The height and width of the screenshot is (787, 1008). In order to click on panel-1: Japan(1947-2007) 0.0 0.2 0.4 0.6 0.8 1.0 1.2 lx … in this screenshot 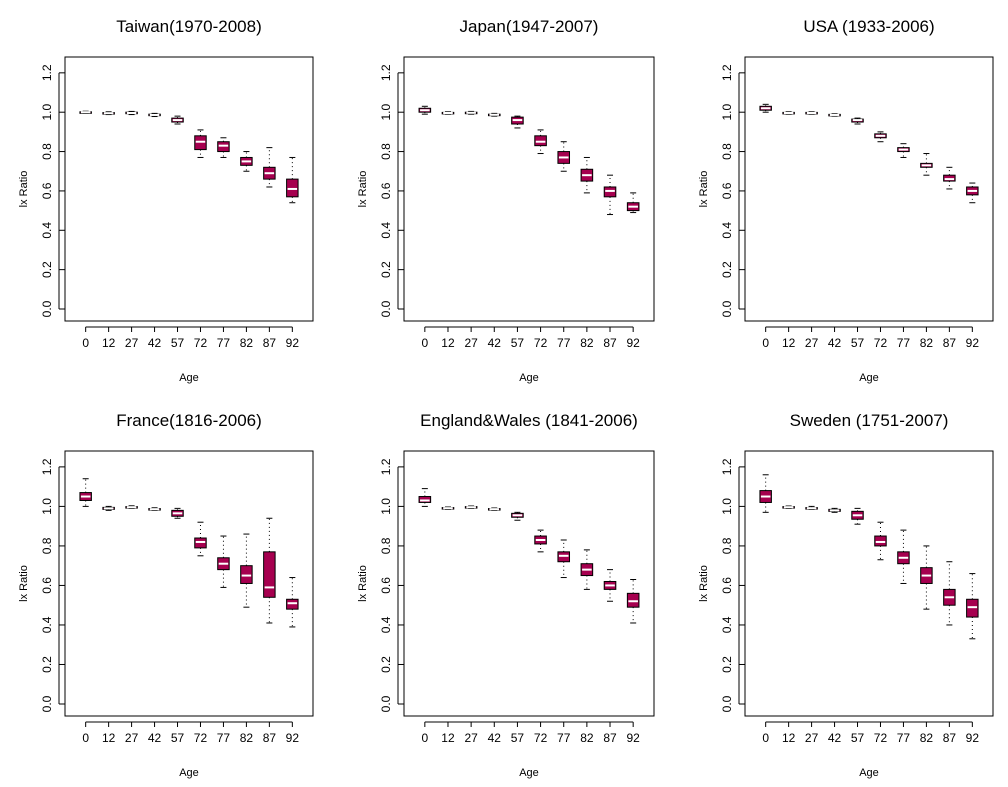, I will do `click(506, 200)`.